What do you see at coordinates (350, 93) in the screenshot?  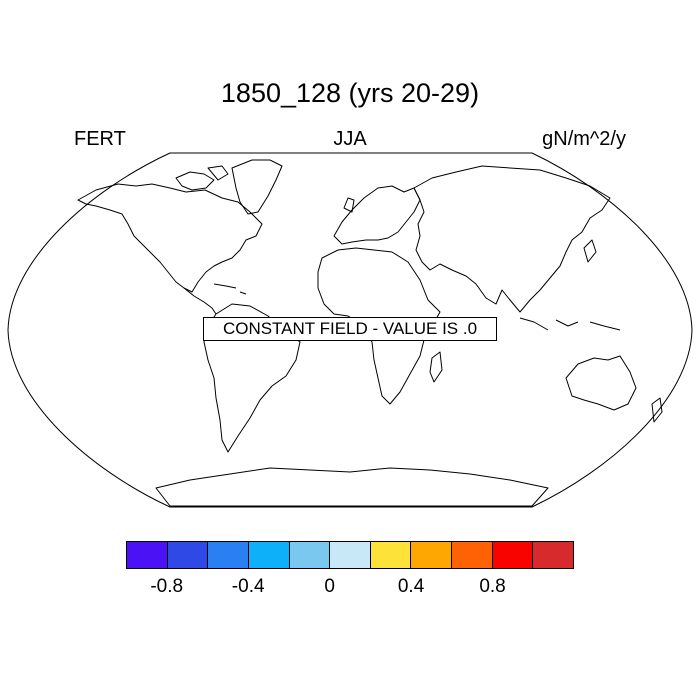 I see `plot-title: 1850_128 (yrs 20-29)` at bounding box center [350, 93].